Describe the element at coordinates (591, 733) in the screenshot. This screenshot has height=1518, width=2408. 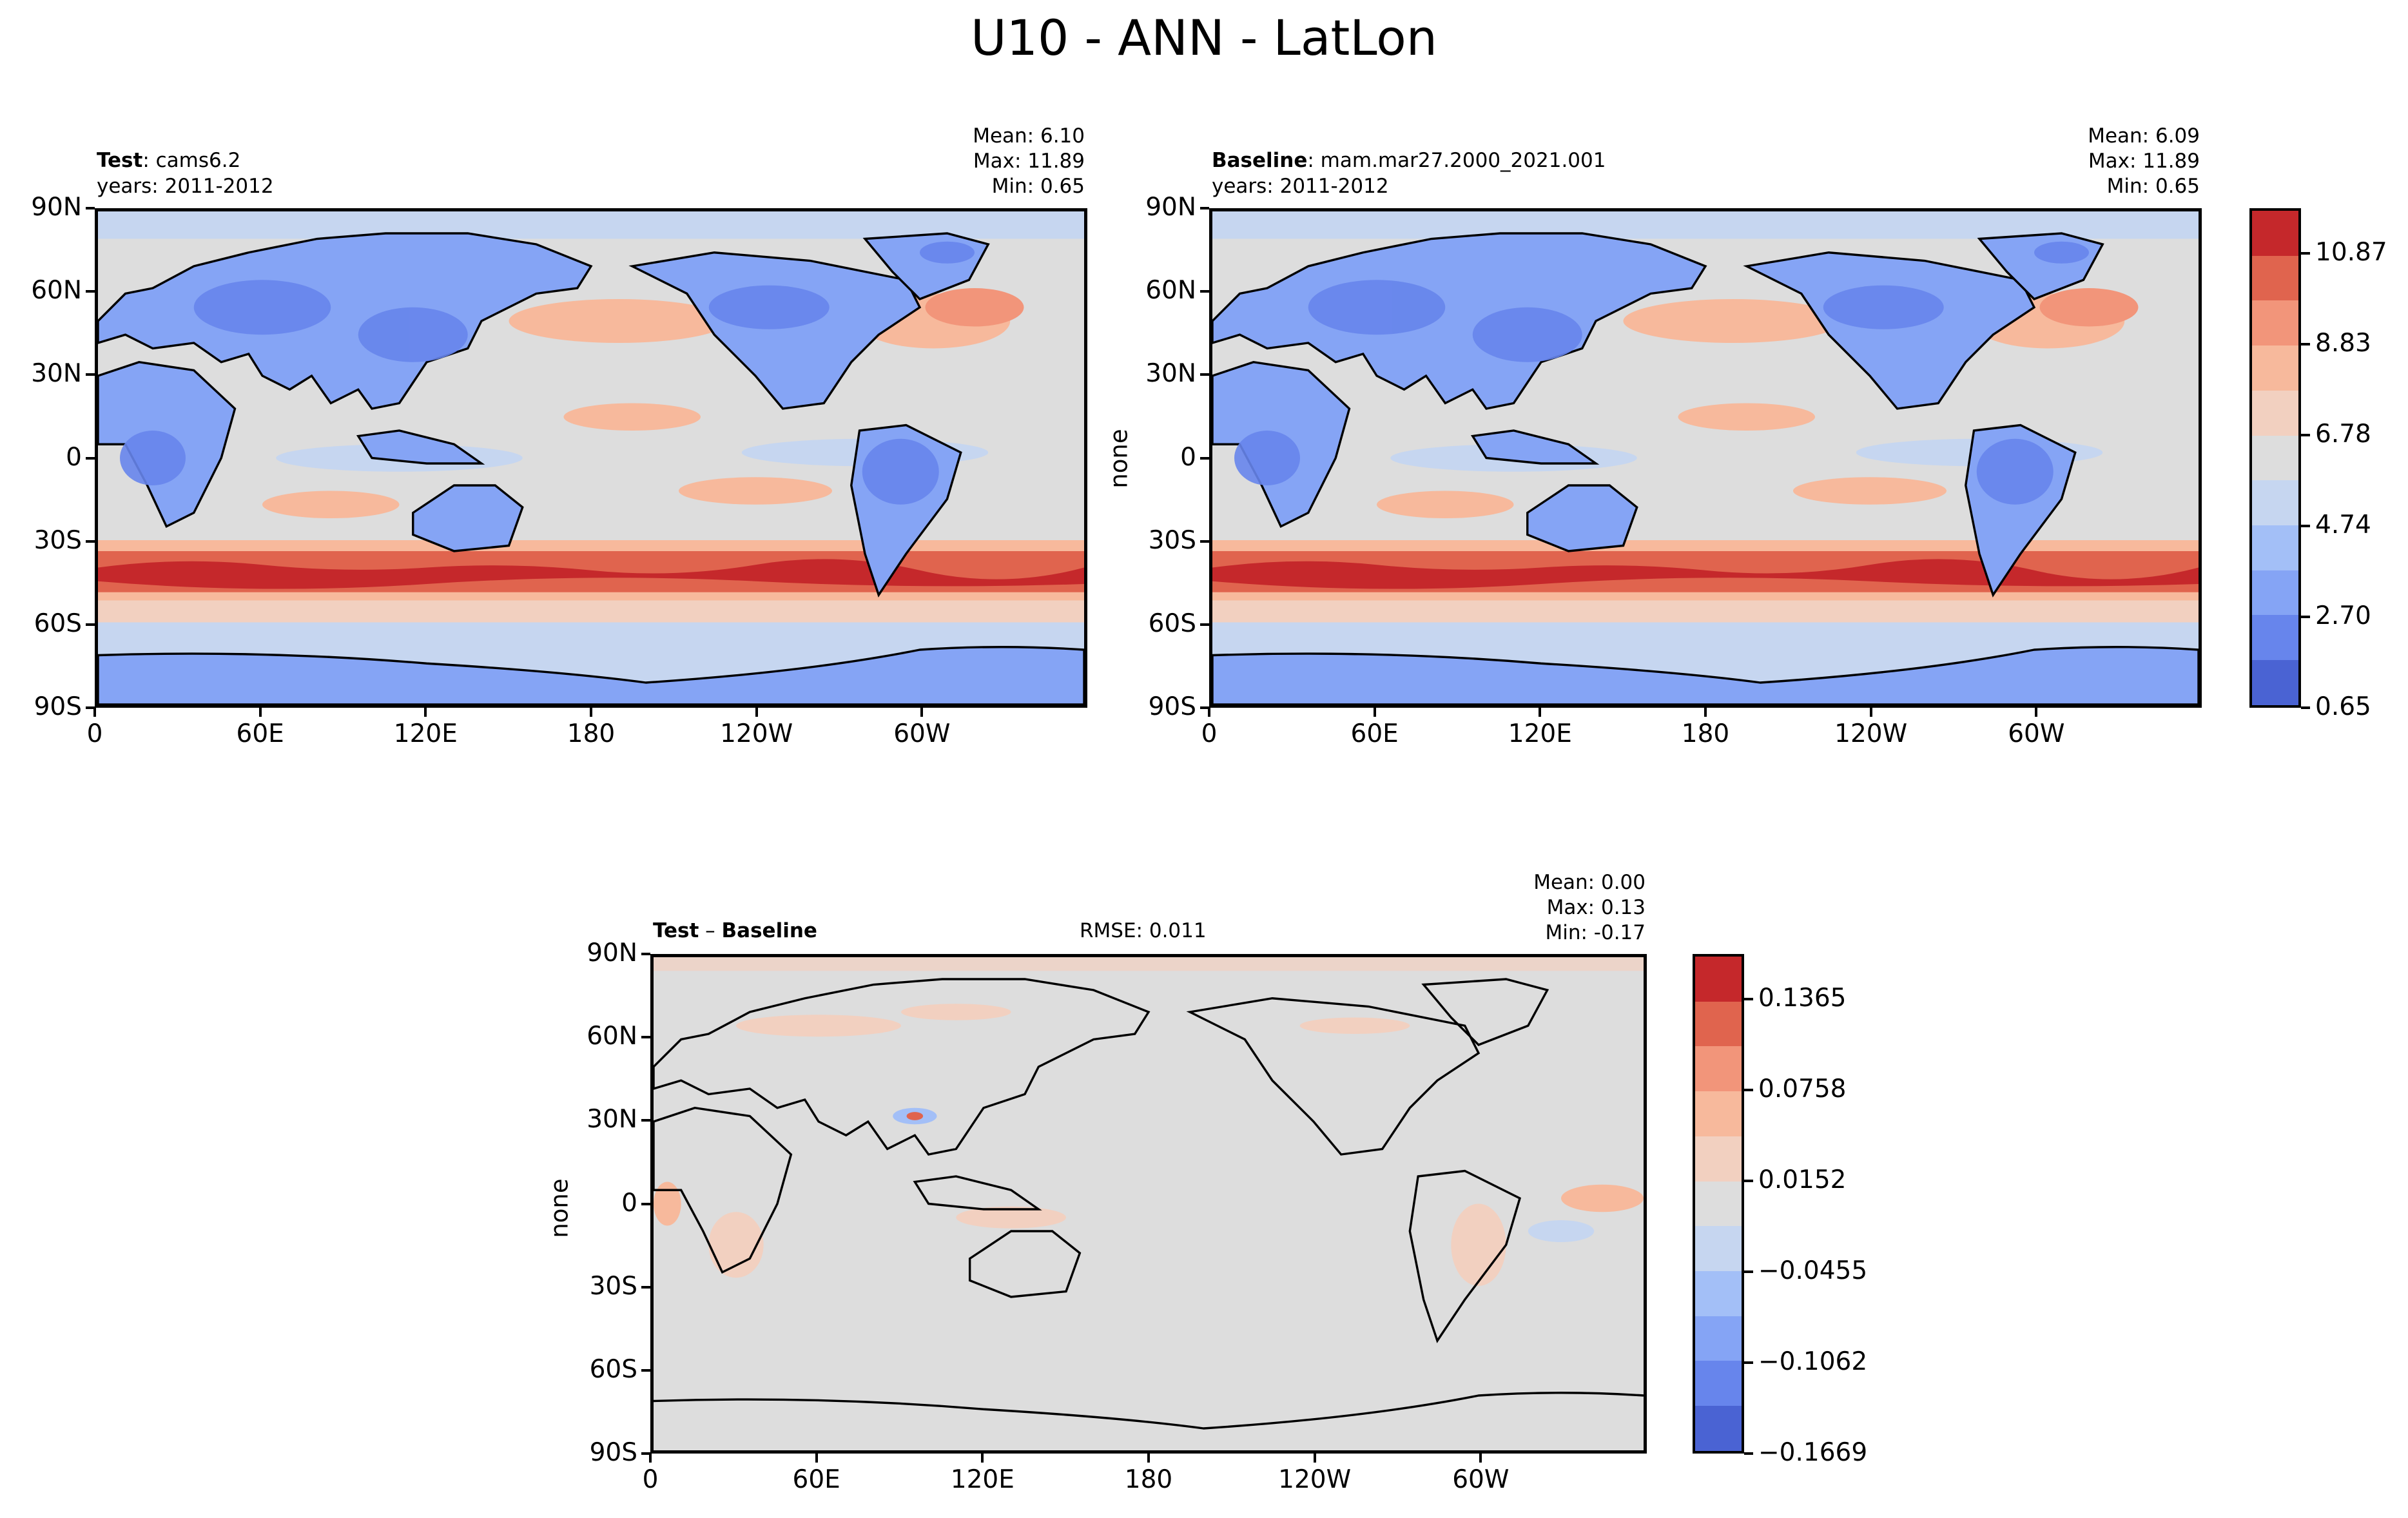
I see `test-lon-tick-label: 180` at that location.